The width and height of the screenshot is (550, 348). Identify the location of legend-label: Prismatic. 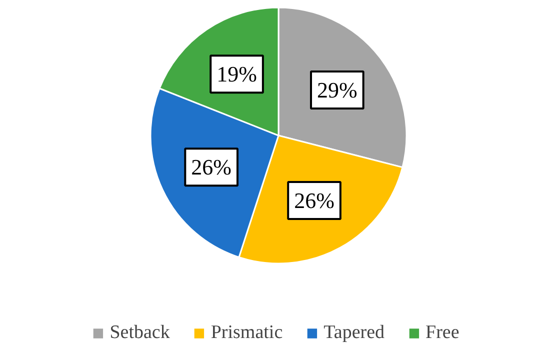
(246, 333).